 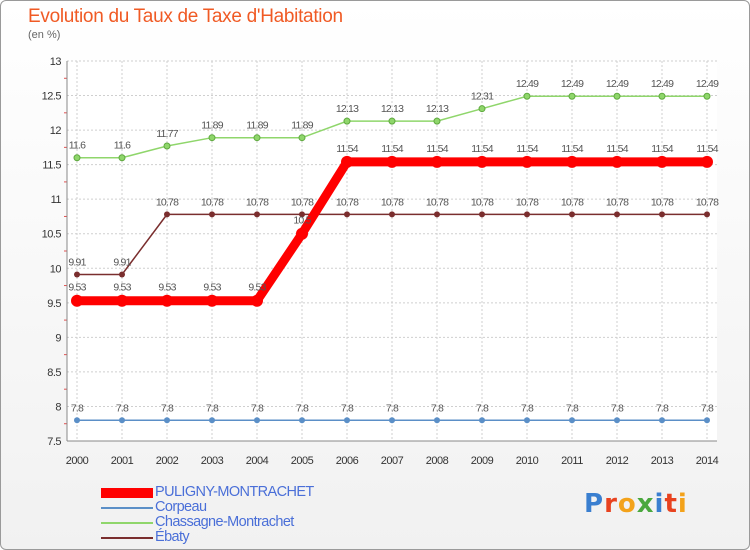 I want to click on x-tick-label: 2014, so click(x=707, y=461).